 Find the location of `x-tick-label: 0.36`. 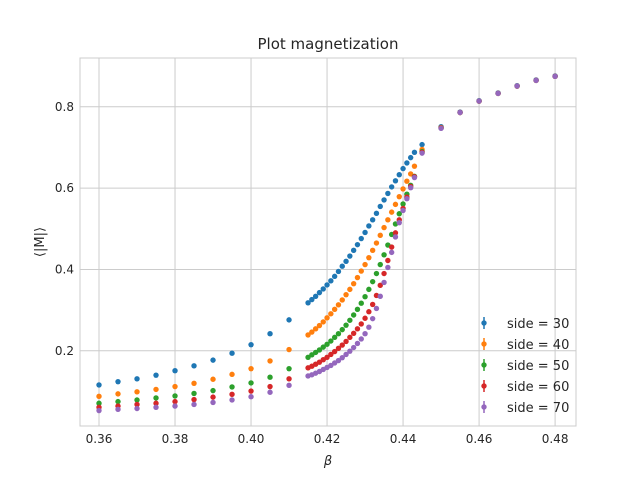

x-tick-label: 0.36 is located at coordinates (99, 439).